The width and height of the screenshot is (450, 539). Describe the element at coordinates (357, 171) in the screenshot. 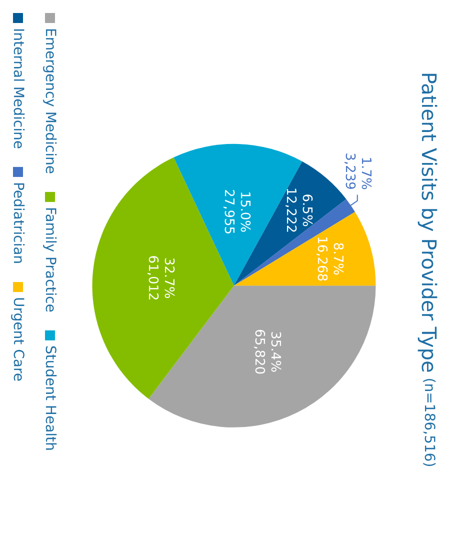

I see `data-label: 1.7% 3,239` at that location.